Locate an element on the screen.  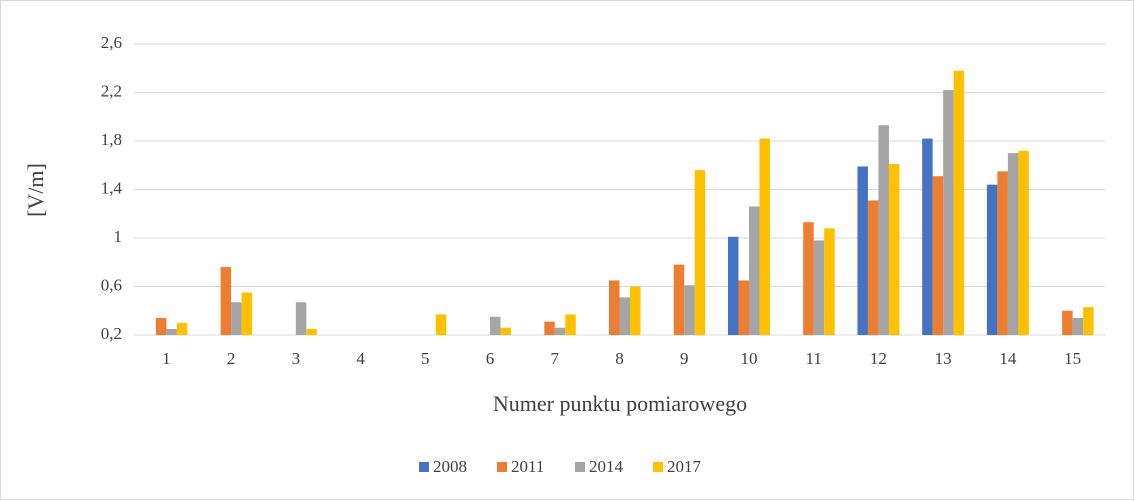
x-tick-label: 6 is located at coordinates (490, 358).